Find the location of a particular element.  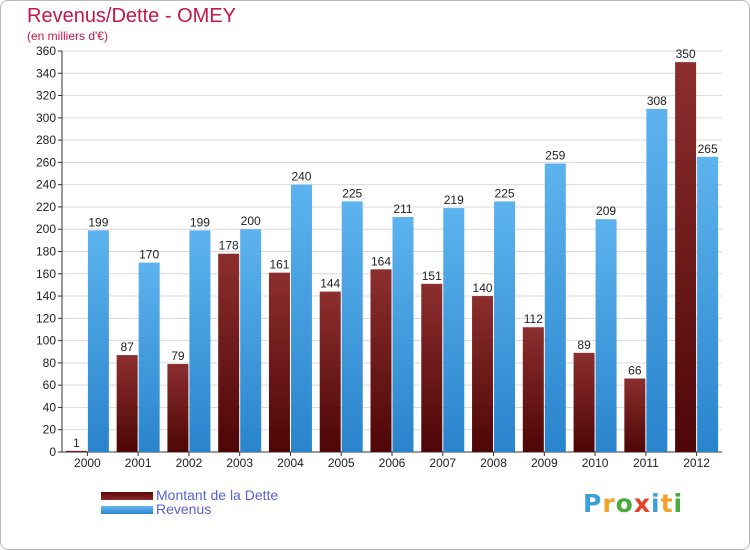

y-tick-label: 120 is located at coordinates (46, 318).